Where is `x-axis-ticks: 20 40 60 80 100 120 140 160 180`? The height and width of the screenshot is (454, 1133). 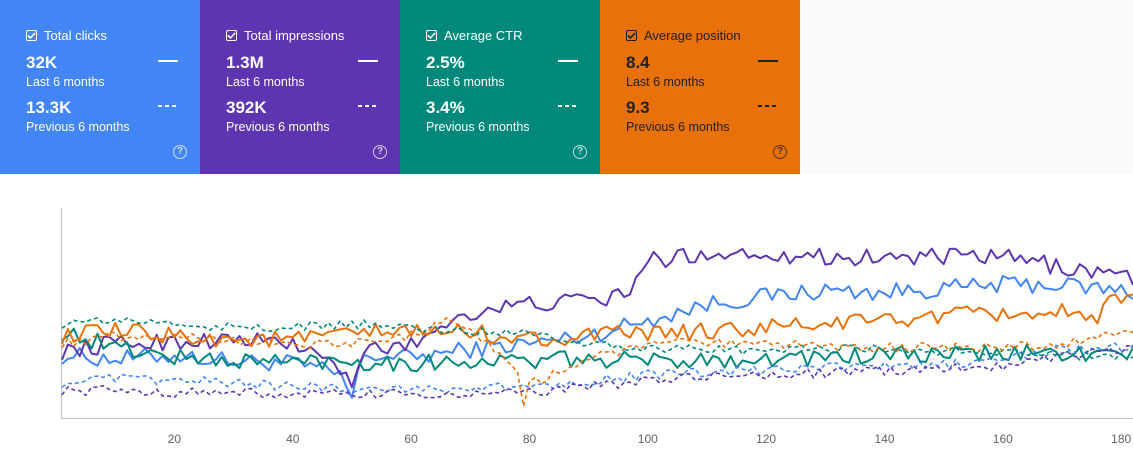 x-axis-ticks: 20 40 60 80 100 120 140 160 180 is located at coordinates (650, 439).